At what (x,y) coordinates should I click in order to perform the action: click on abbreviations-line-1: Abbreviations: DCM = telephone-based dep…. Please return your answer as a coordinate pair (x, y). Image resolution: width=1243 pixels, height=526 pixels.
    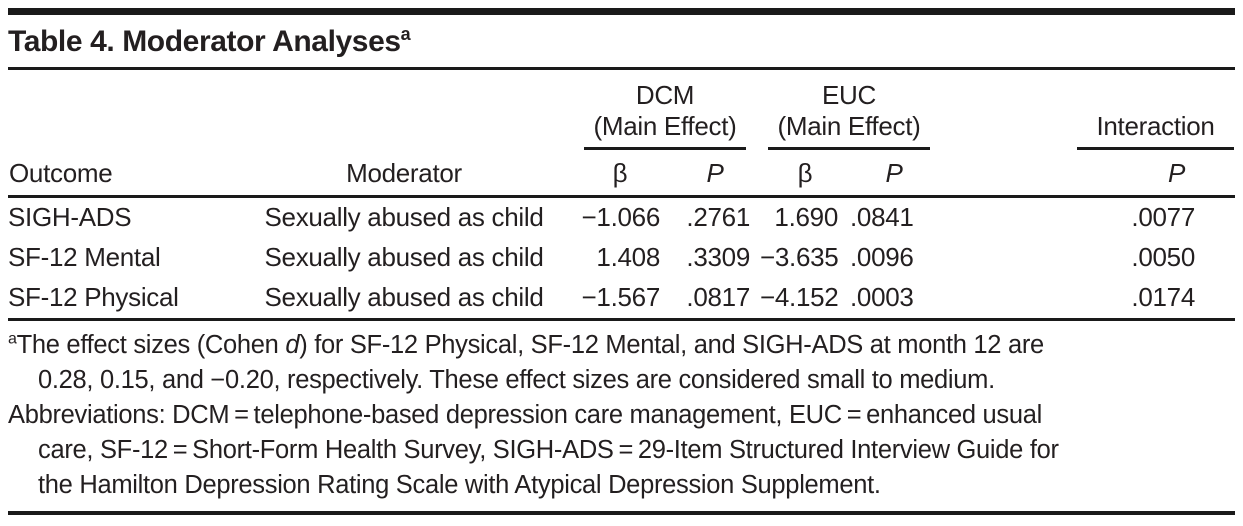
    Looking at the image, I should click on (525, 415).